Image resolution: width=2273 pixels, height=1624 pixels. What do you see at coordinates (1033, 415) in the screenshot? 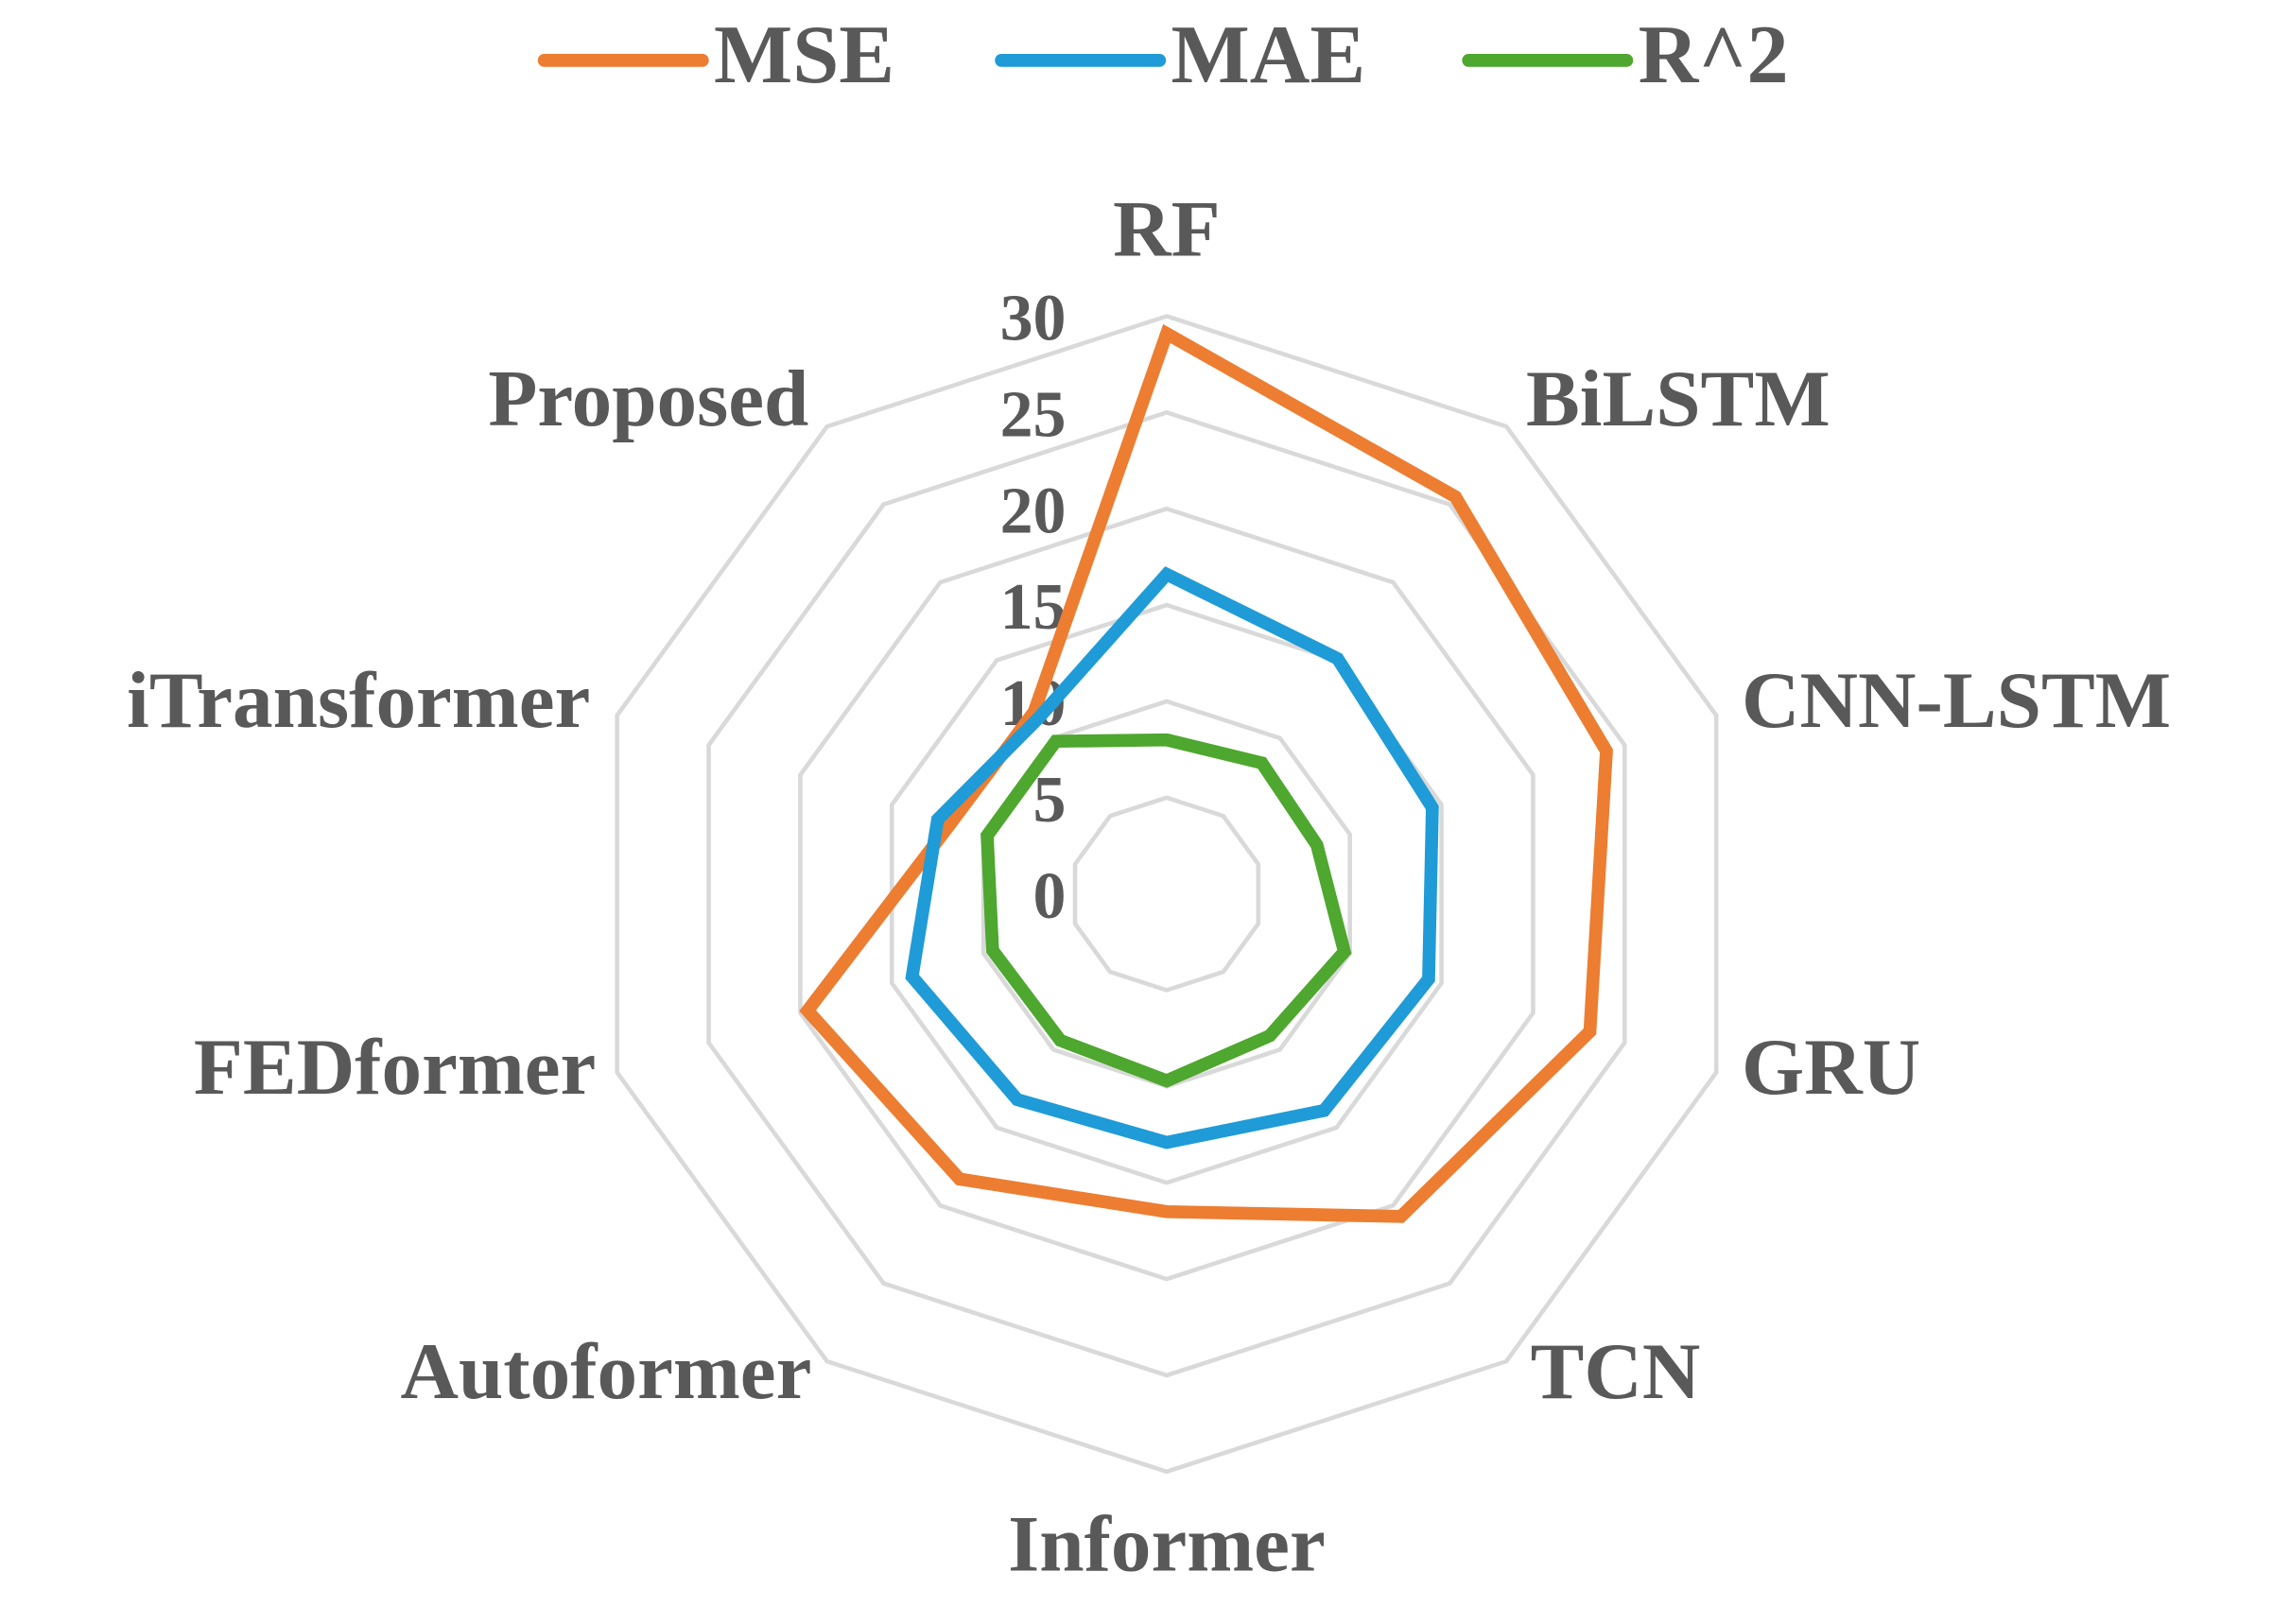
I see `y-tick-label: 25` at bounding box center [1033, 415].